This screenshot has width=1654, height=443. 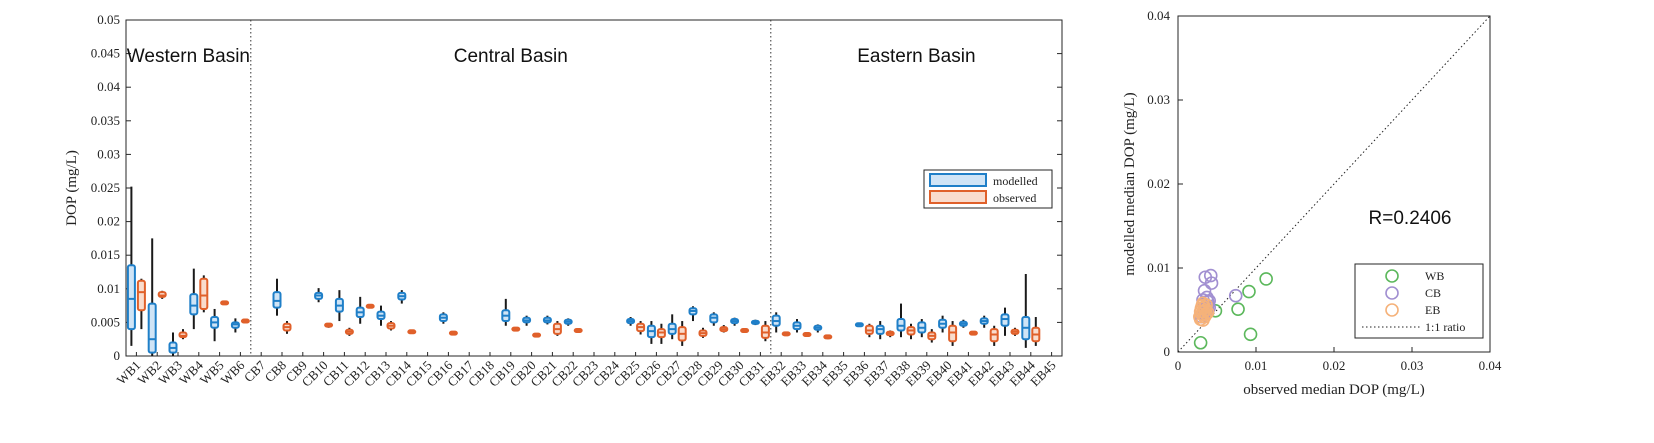 I want to click on modelled-box-wb1, so click(x=131, y=266).